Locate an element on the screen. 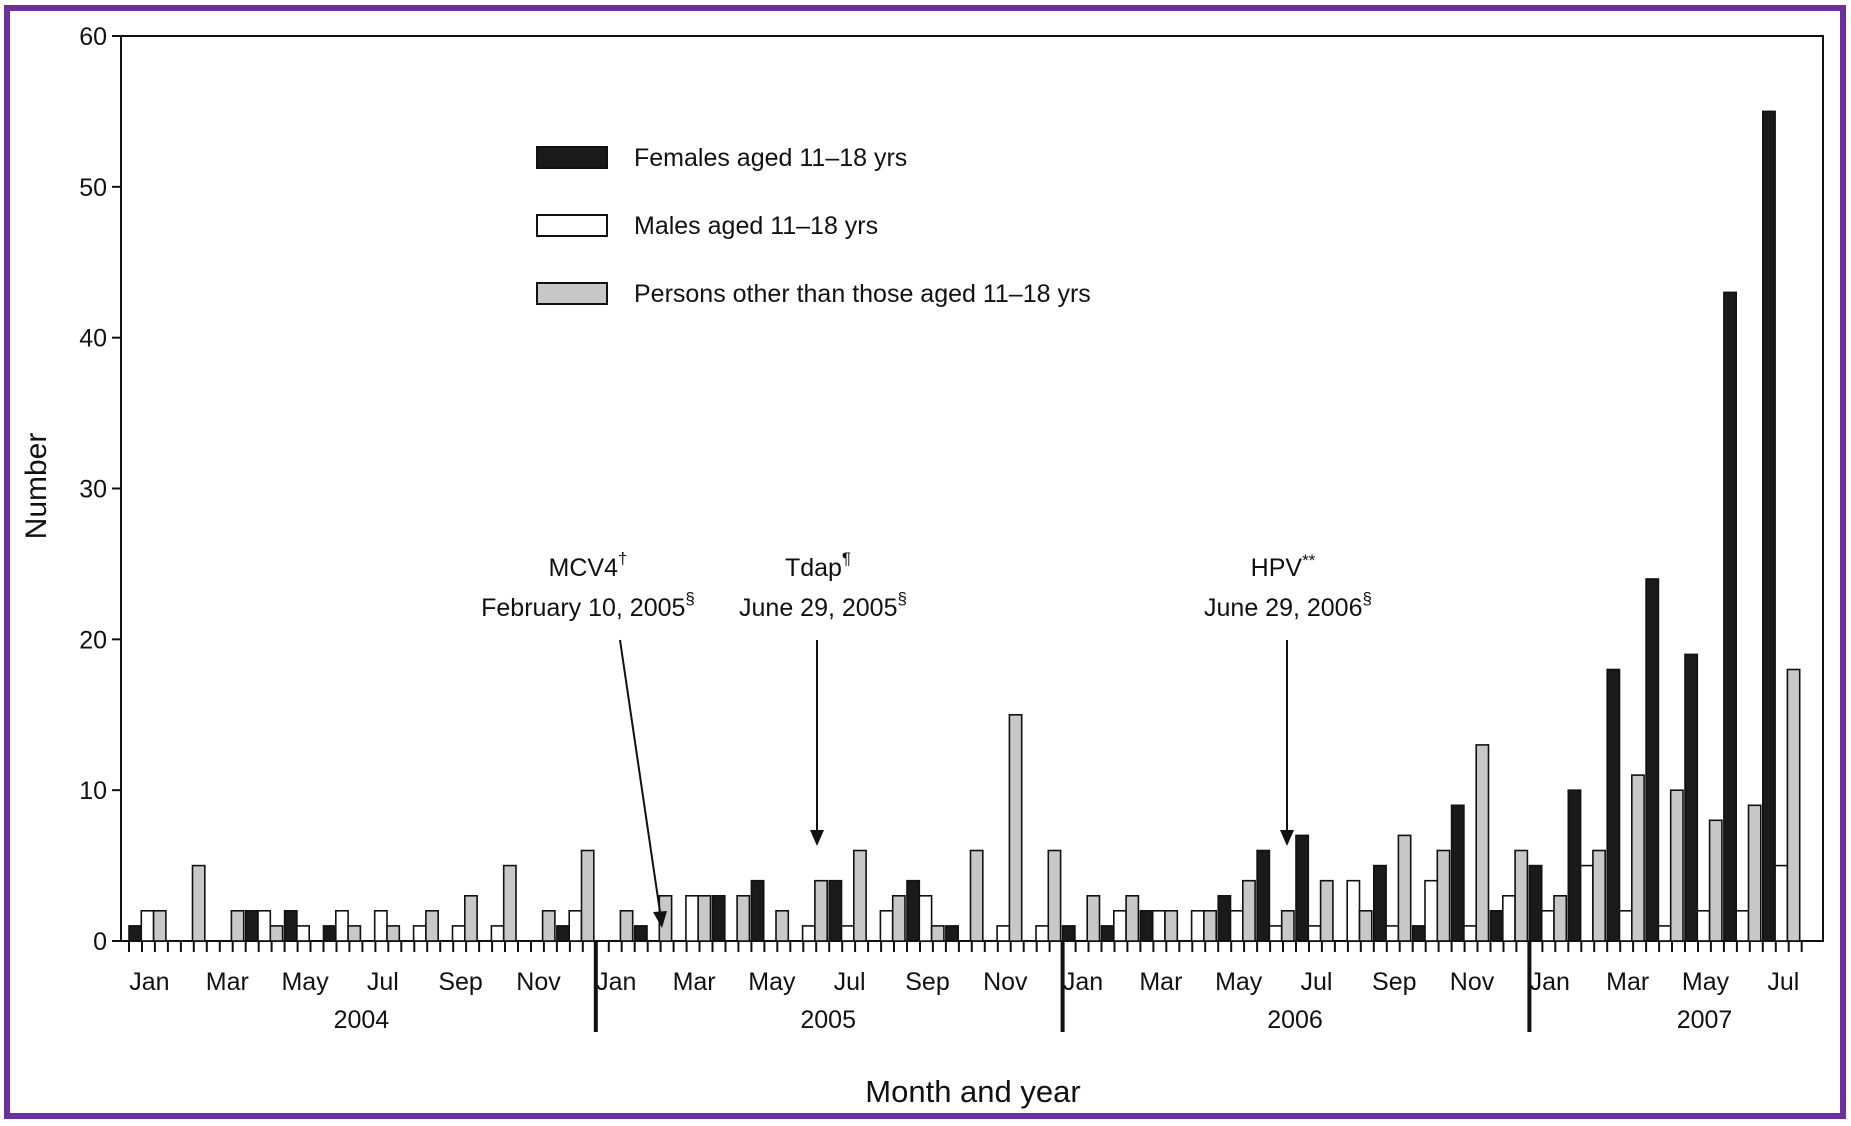 The image size is (1851, 1126). annotation-hpv-label: HPV** is located at coordinates (1283, 566).